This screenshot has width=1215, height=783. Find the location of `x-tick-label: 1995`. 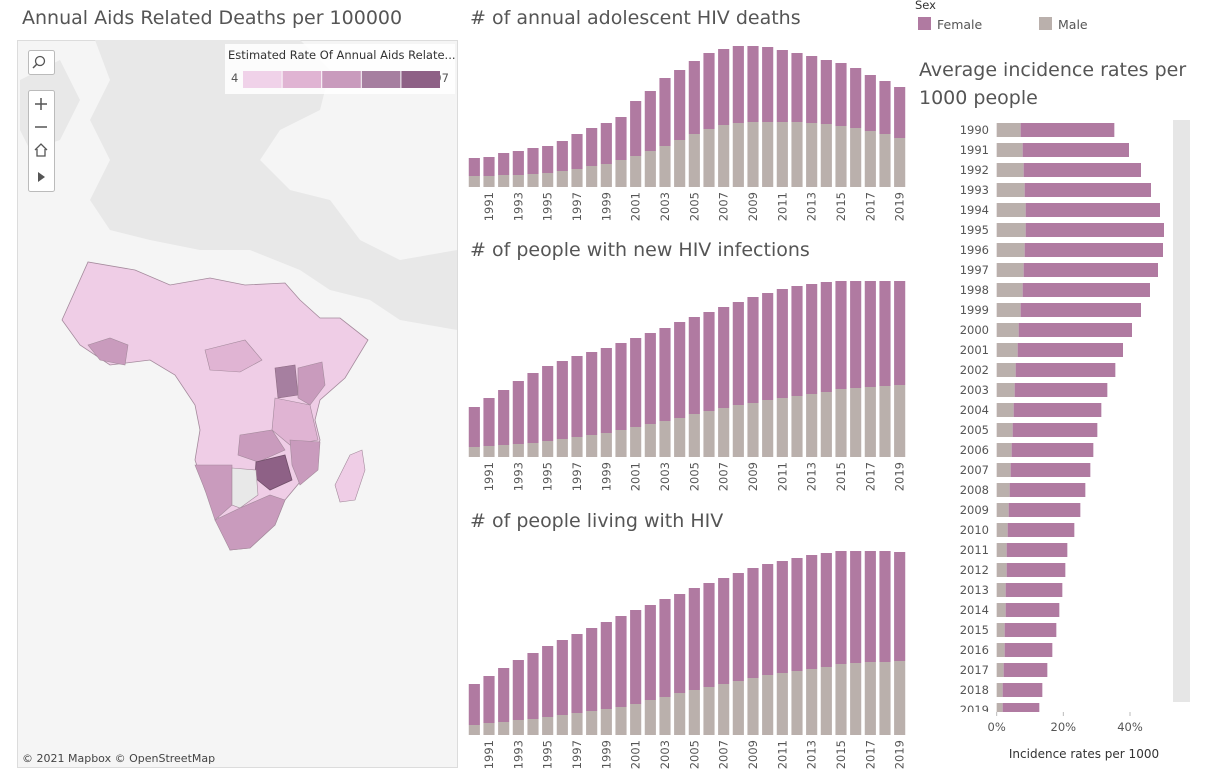

x-tick-label: 1995 is located at coordinates (548, 206).